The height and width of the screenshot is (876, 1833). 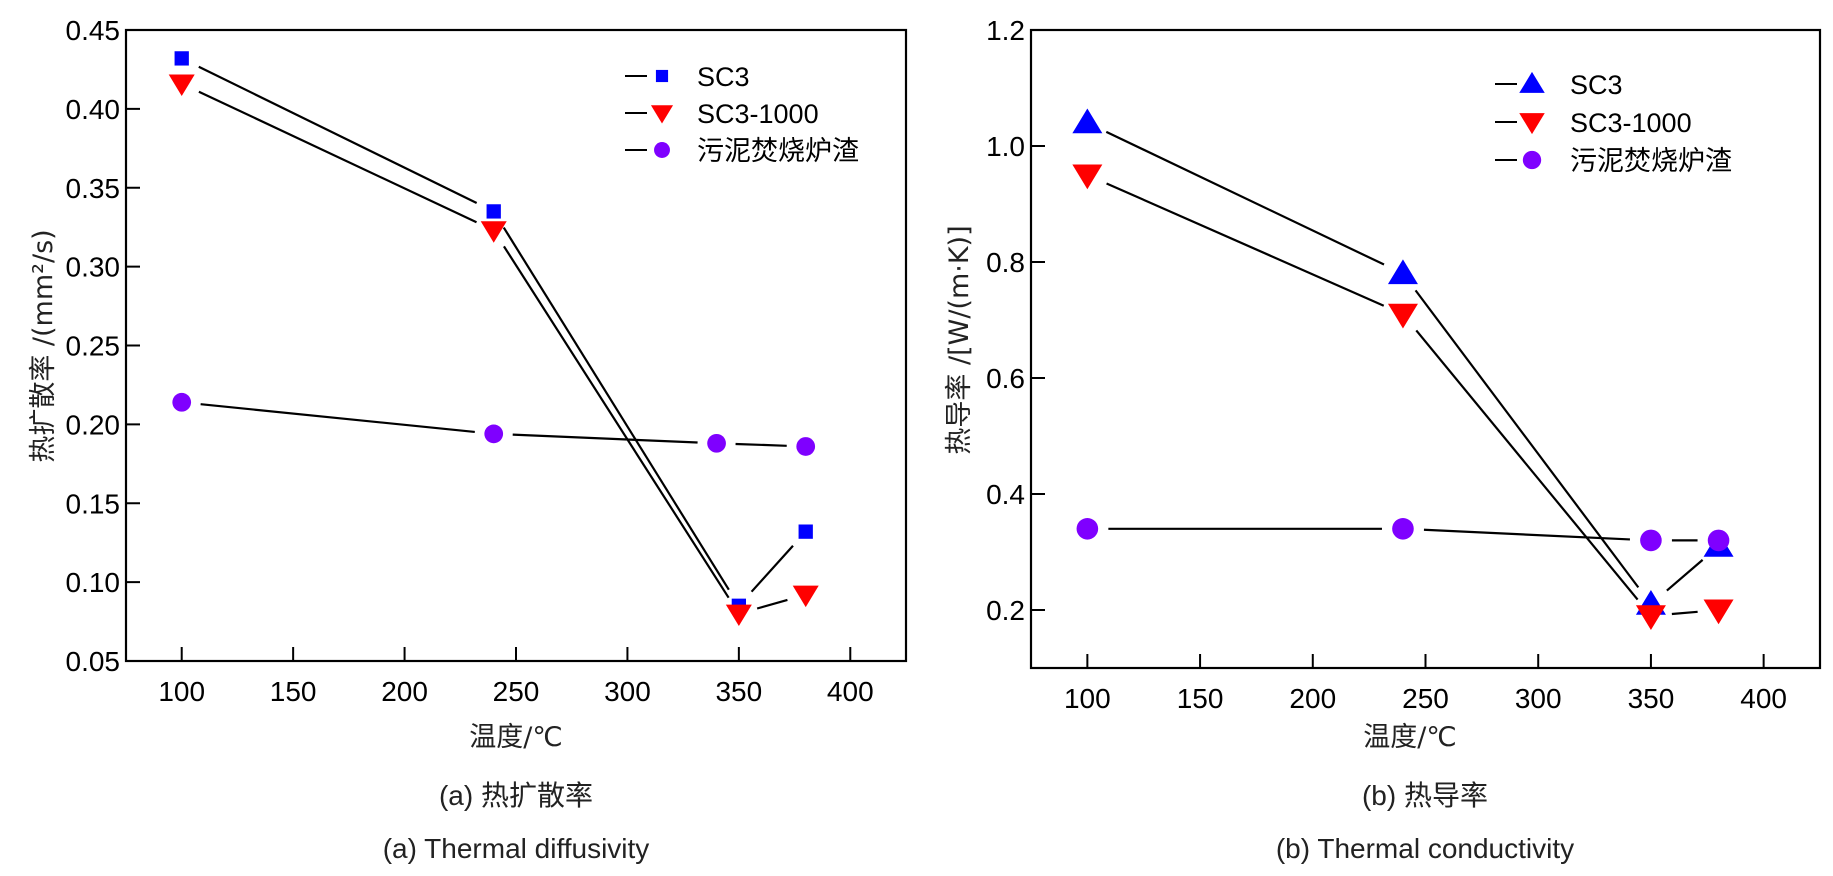 I want to click on y-tick-label: 0.05, so click(x=93, y=661).